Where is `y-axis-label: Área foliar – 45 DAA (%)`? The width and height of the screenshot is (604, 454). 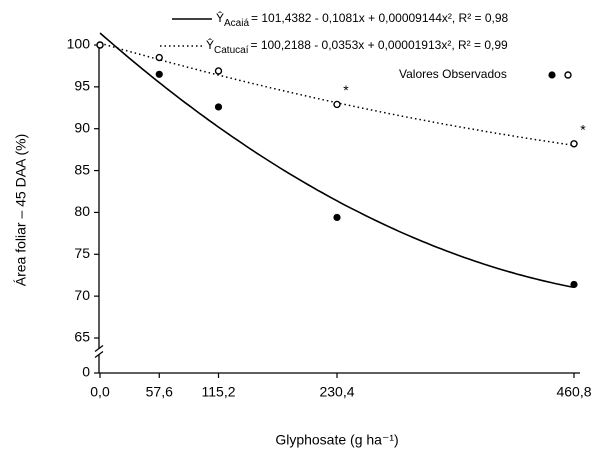 y-axis-label: Área foliar – 45 DAA (%) is located at coordinates (21, 210).